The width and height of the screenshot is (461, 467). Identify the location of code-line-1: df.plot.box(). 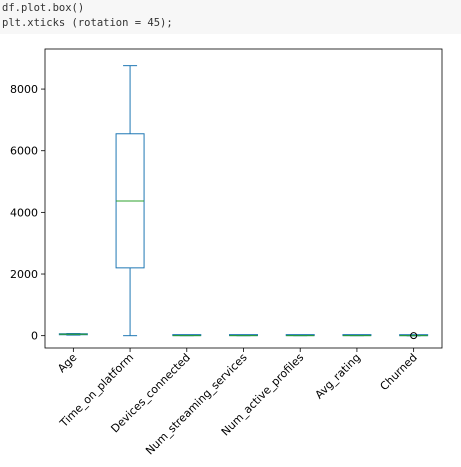
(43, 8).